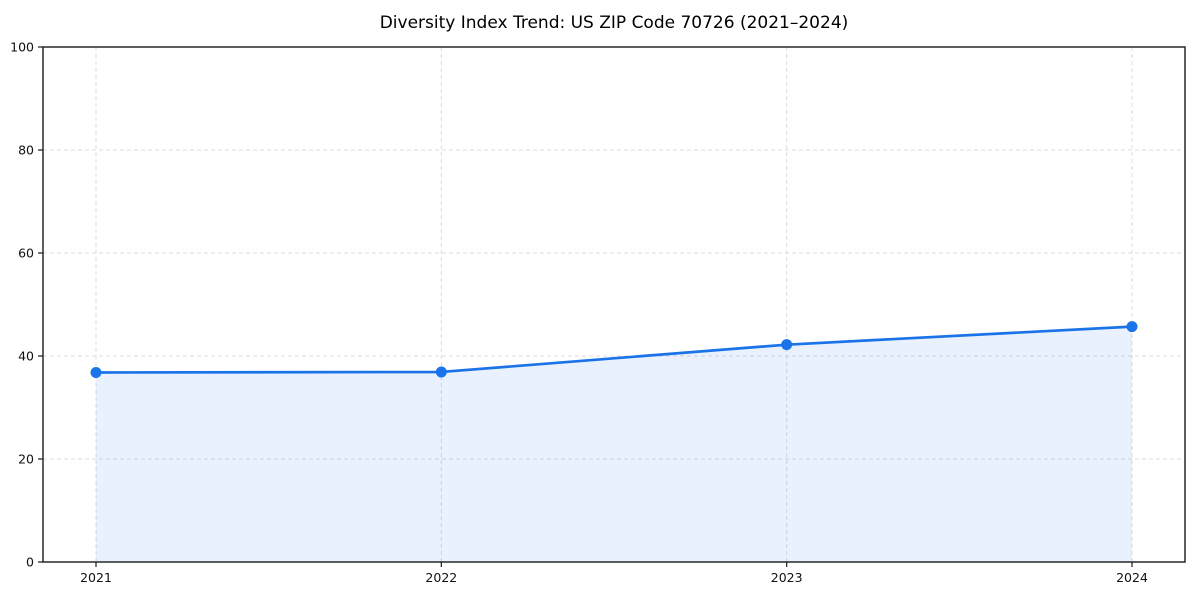 This screenshot has height=600, width=1200. Describe the element at coordinates (787, 577) in the screenshot. I see `x-tick-label-2023: 2023` at that location.